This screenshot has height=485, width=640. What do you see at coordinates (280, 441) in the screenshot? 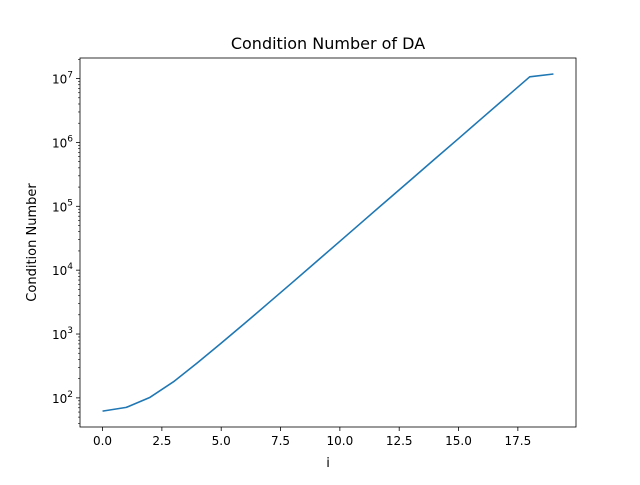
I see `x-tick-label: 7.5` at bounding box center [280, 441].